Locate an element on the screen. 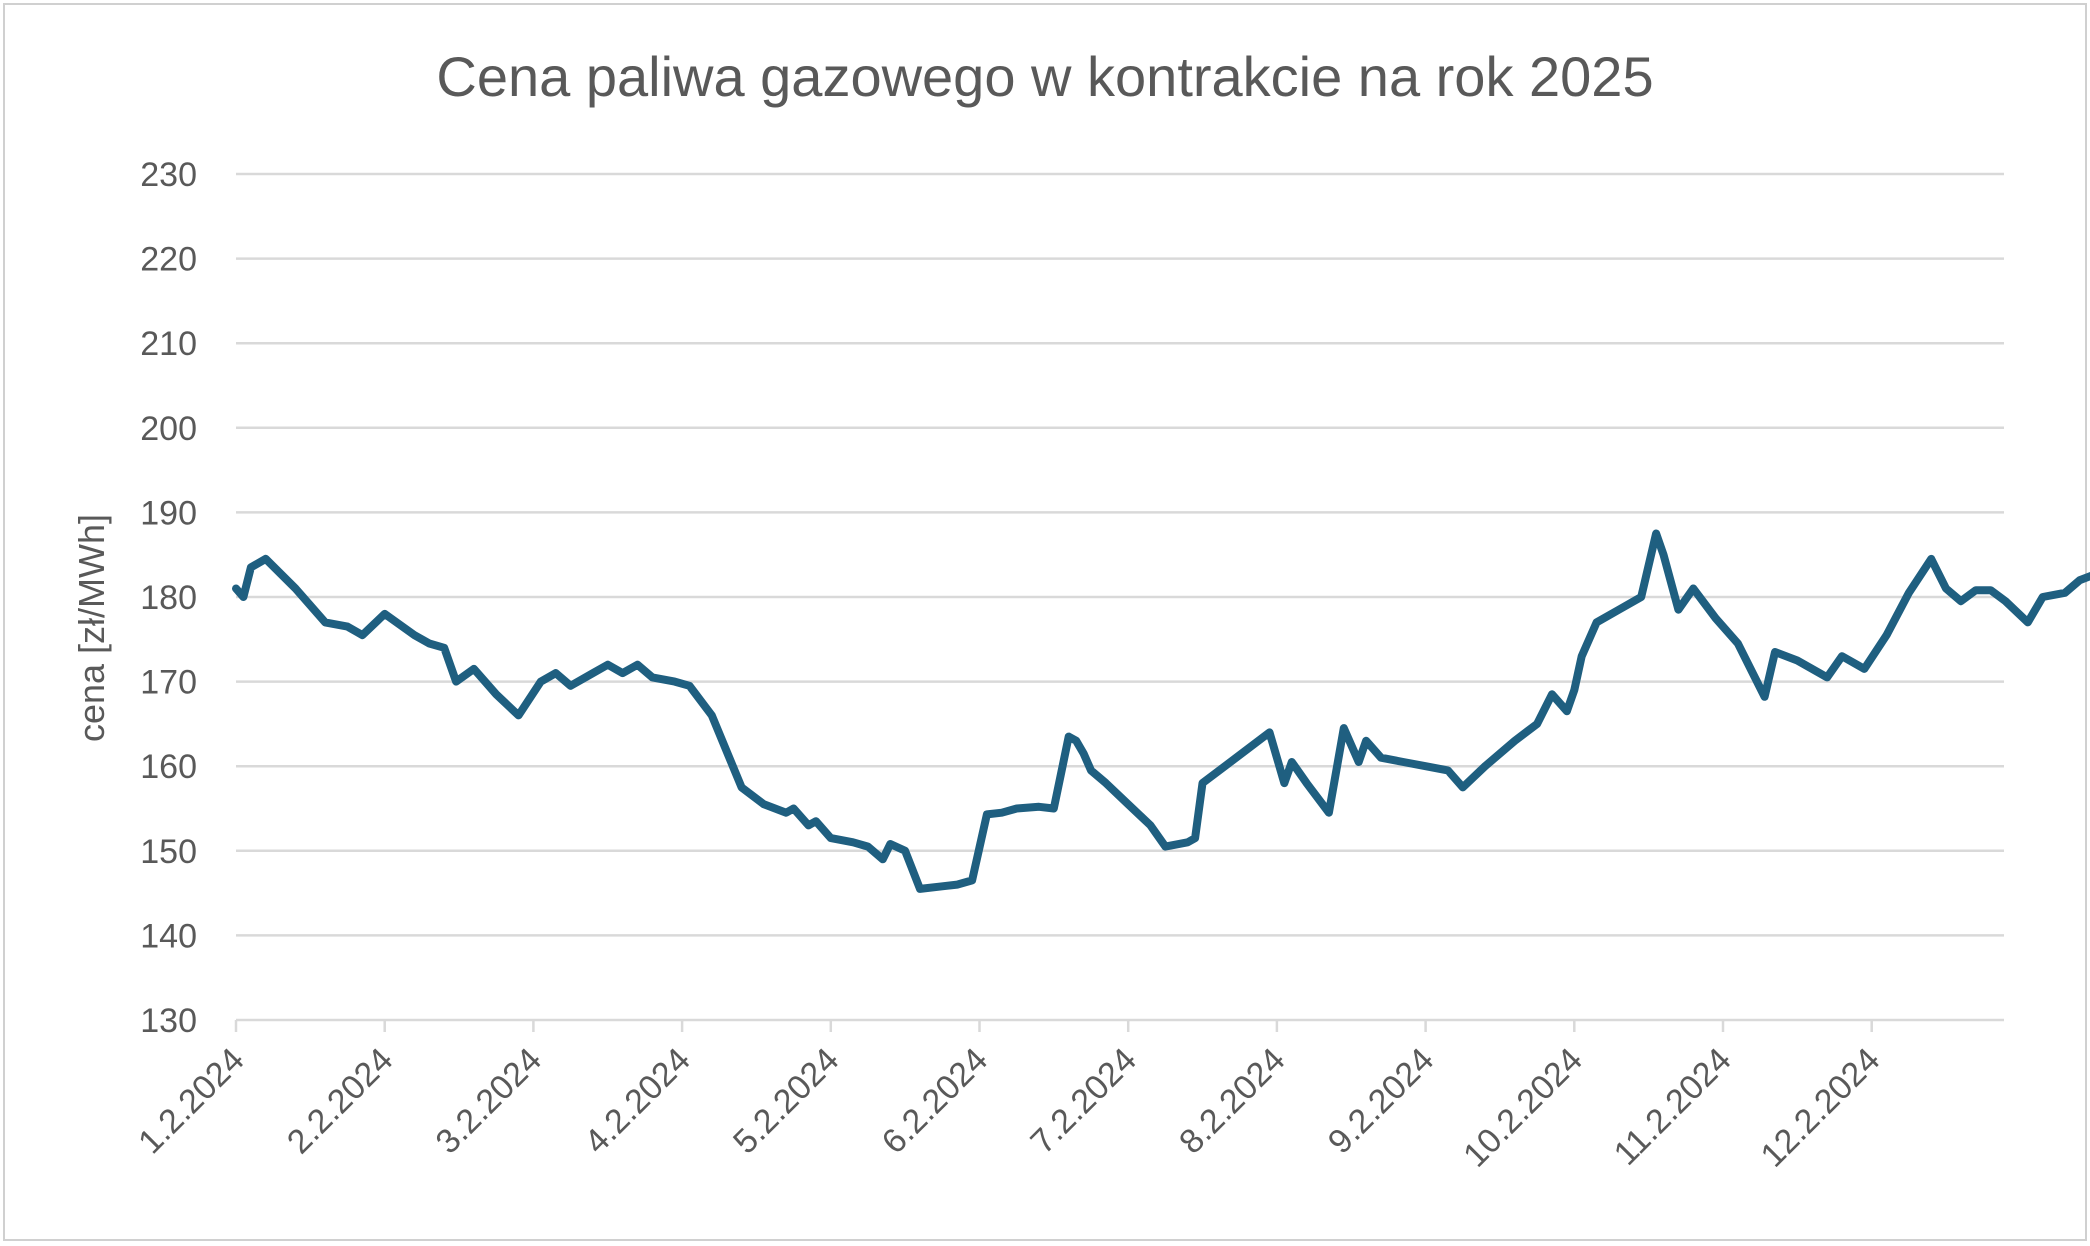 The height and width of the screenshot is (1246, 2090). x-tick-label: 10.2.2024 is located at coordinates (1523, 1108).